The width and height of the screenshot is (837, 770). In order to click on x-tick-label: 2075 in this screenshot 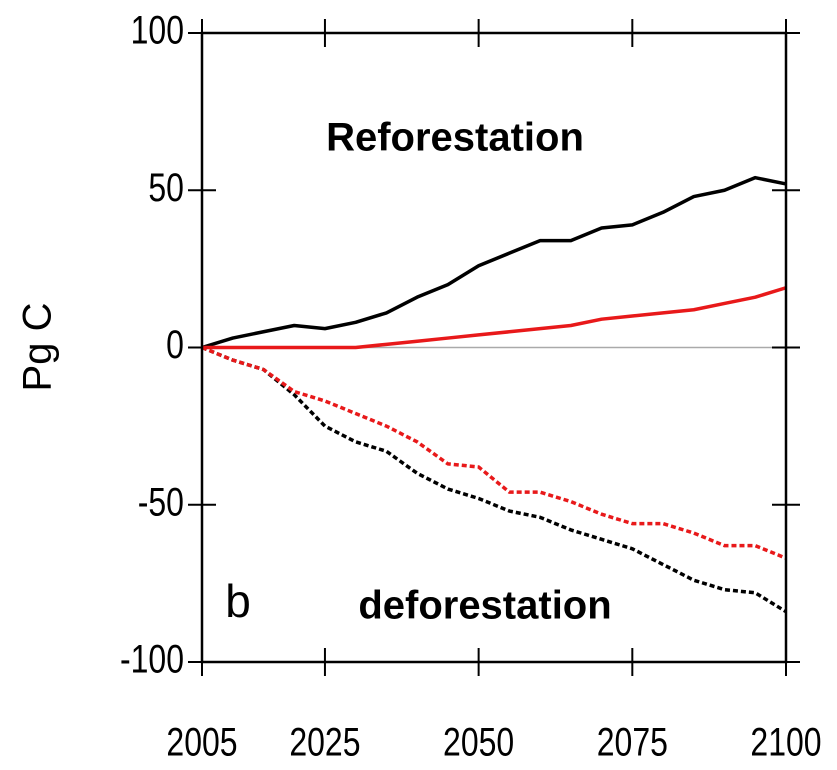, I will do `click(632, 741)`.